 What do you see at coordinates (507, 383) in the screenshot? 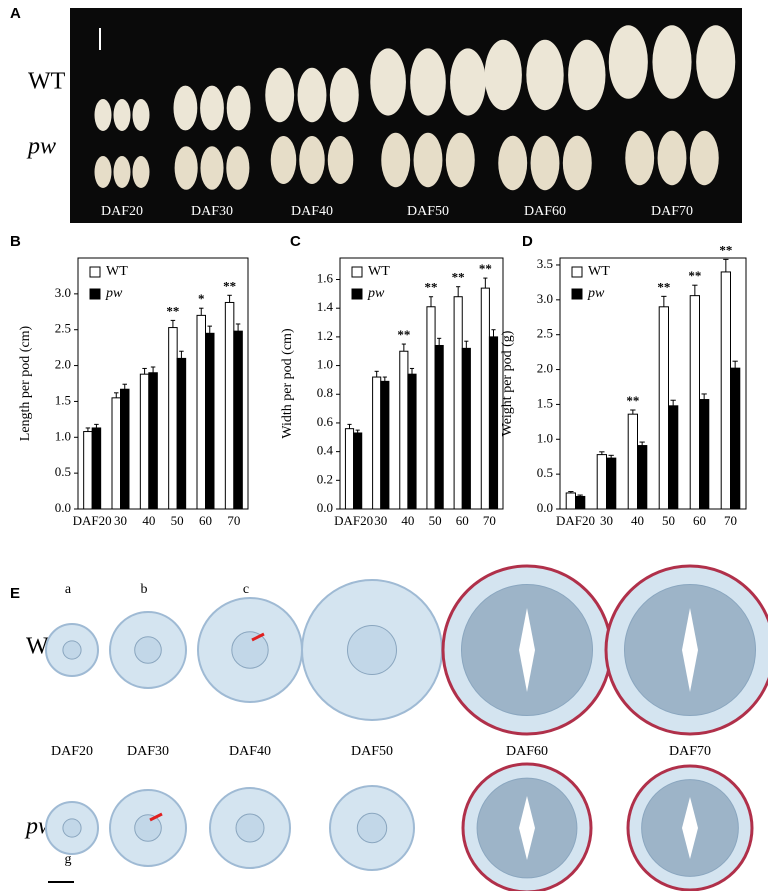
I see `y-axis-label: Weight per pod (g)` at bounding box center [507, 383].